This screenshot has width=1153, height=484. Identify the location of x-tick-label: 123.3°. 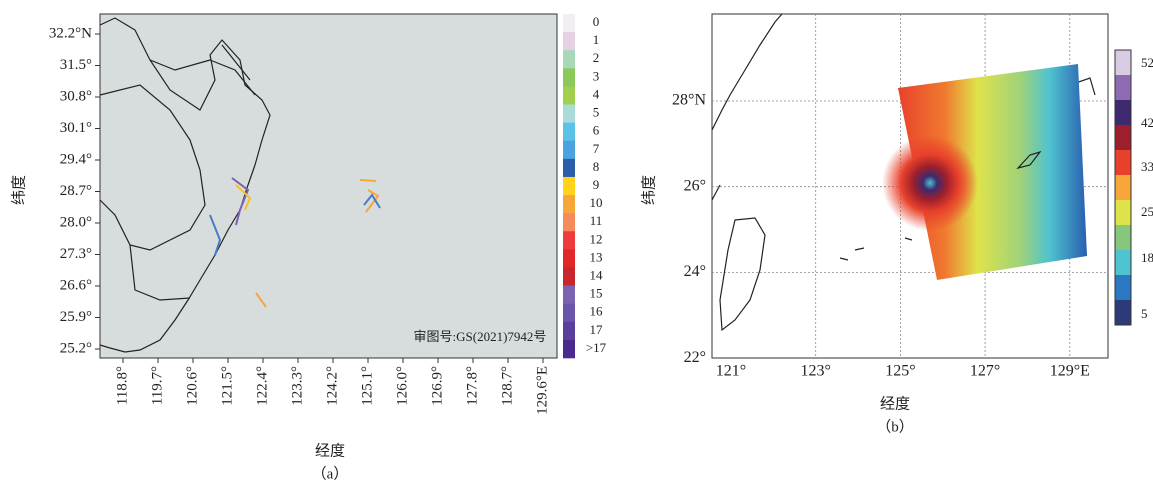
(297, 386).